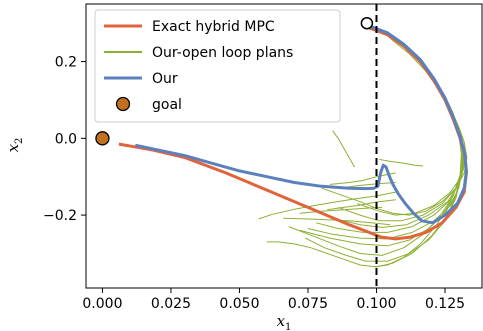 Image resolution: width=483 pixels, height=331 pixels. Describe the element at coordinates (123, 104) in the screenshot. I see `legend-goal-marker` at that location.